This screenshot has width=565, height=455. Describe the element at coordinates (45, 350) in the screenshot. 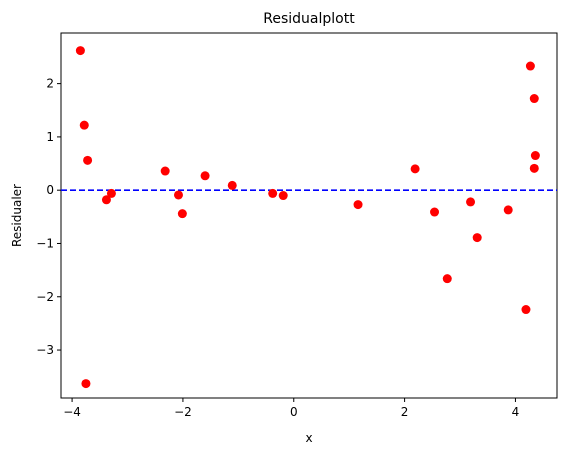

I see `y-tick-label: −3` at that location.